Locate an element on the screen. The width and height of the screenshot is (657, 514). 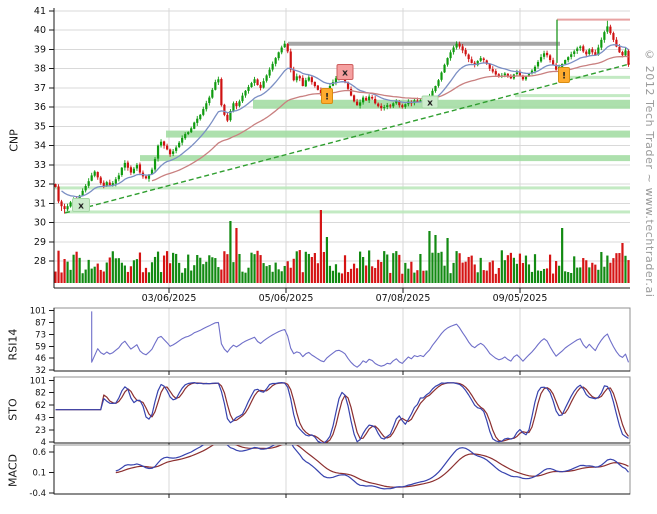
sto-tick-label: 101 is located at coordinates (38, 382).